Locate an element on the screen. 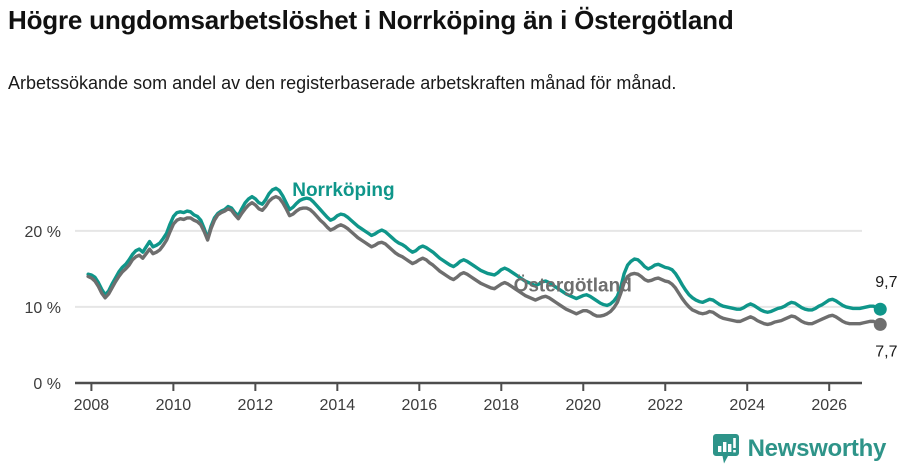 This screenshot has height=474, width=900. gridlines is located at coordinates (468, 268).